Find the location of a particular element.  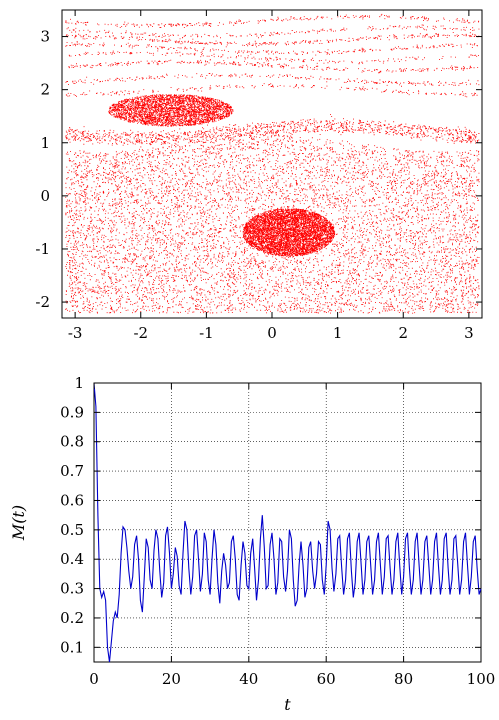

y-tick-label: -2 is located at coordinates (42, 302).